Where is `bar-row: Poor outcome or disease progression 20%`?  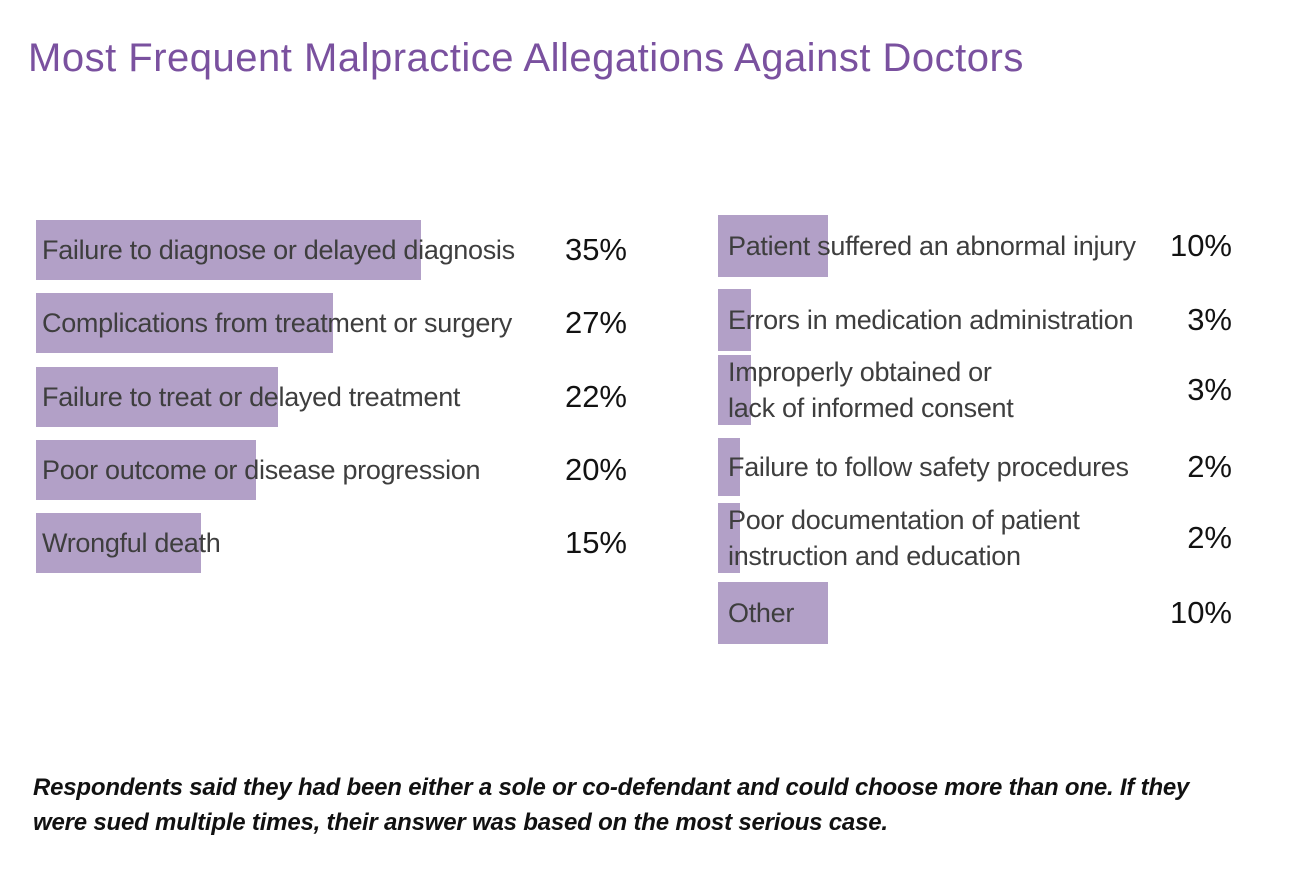 bar-row: Poor outcome or disease progression 20% is located at coordinates (336, 470).